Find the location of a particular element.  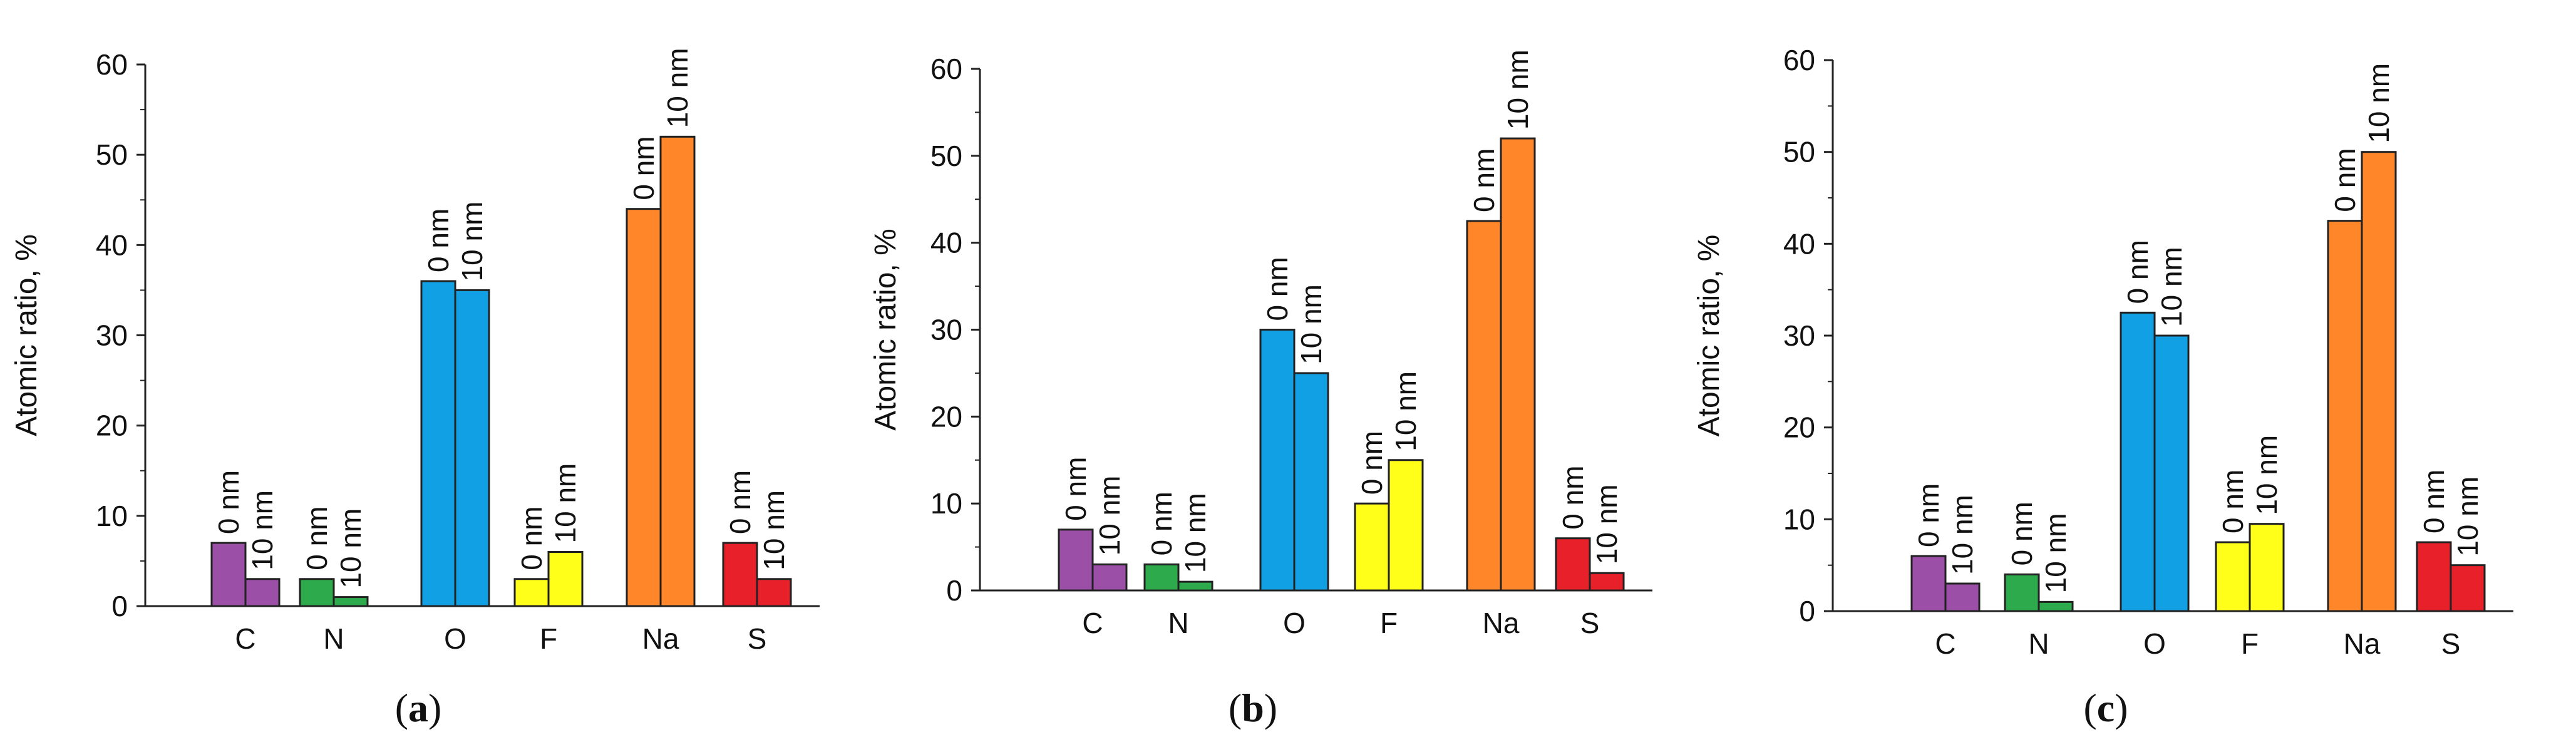

panel-label-c: (c) is located at coordinates (2106, 708).